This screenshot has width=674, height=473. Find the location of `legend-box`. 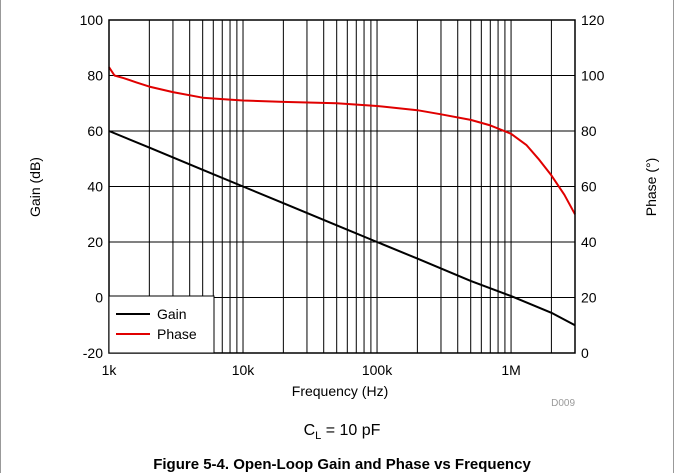

legend-box is located at coordinates (161, 324).